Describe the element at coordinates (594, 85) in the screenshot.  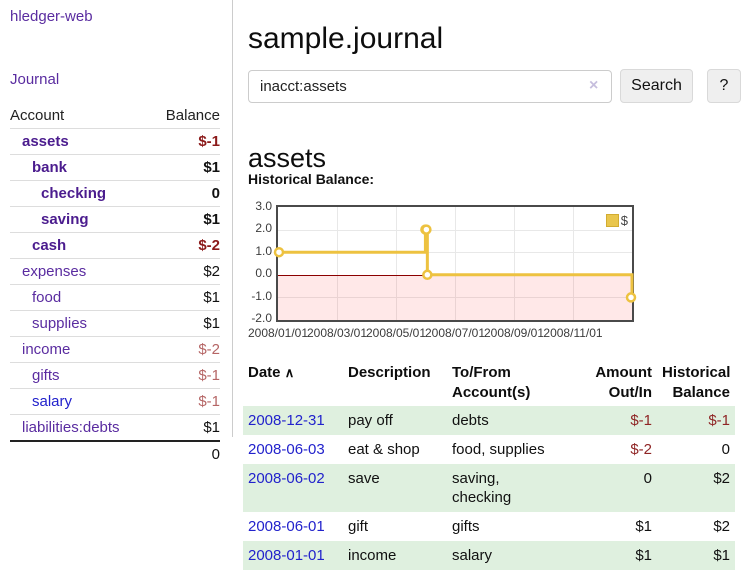
I see `clear-search-icon: ×` at that location.